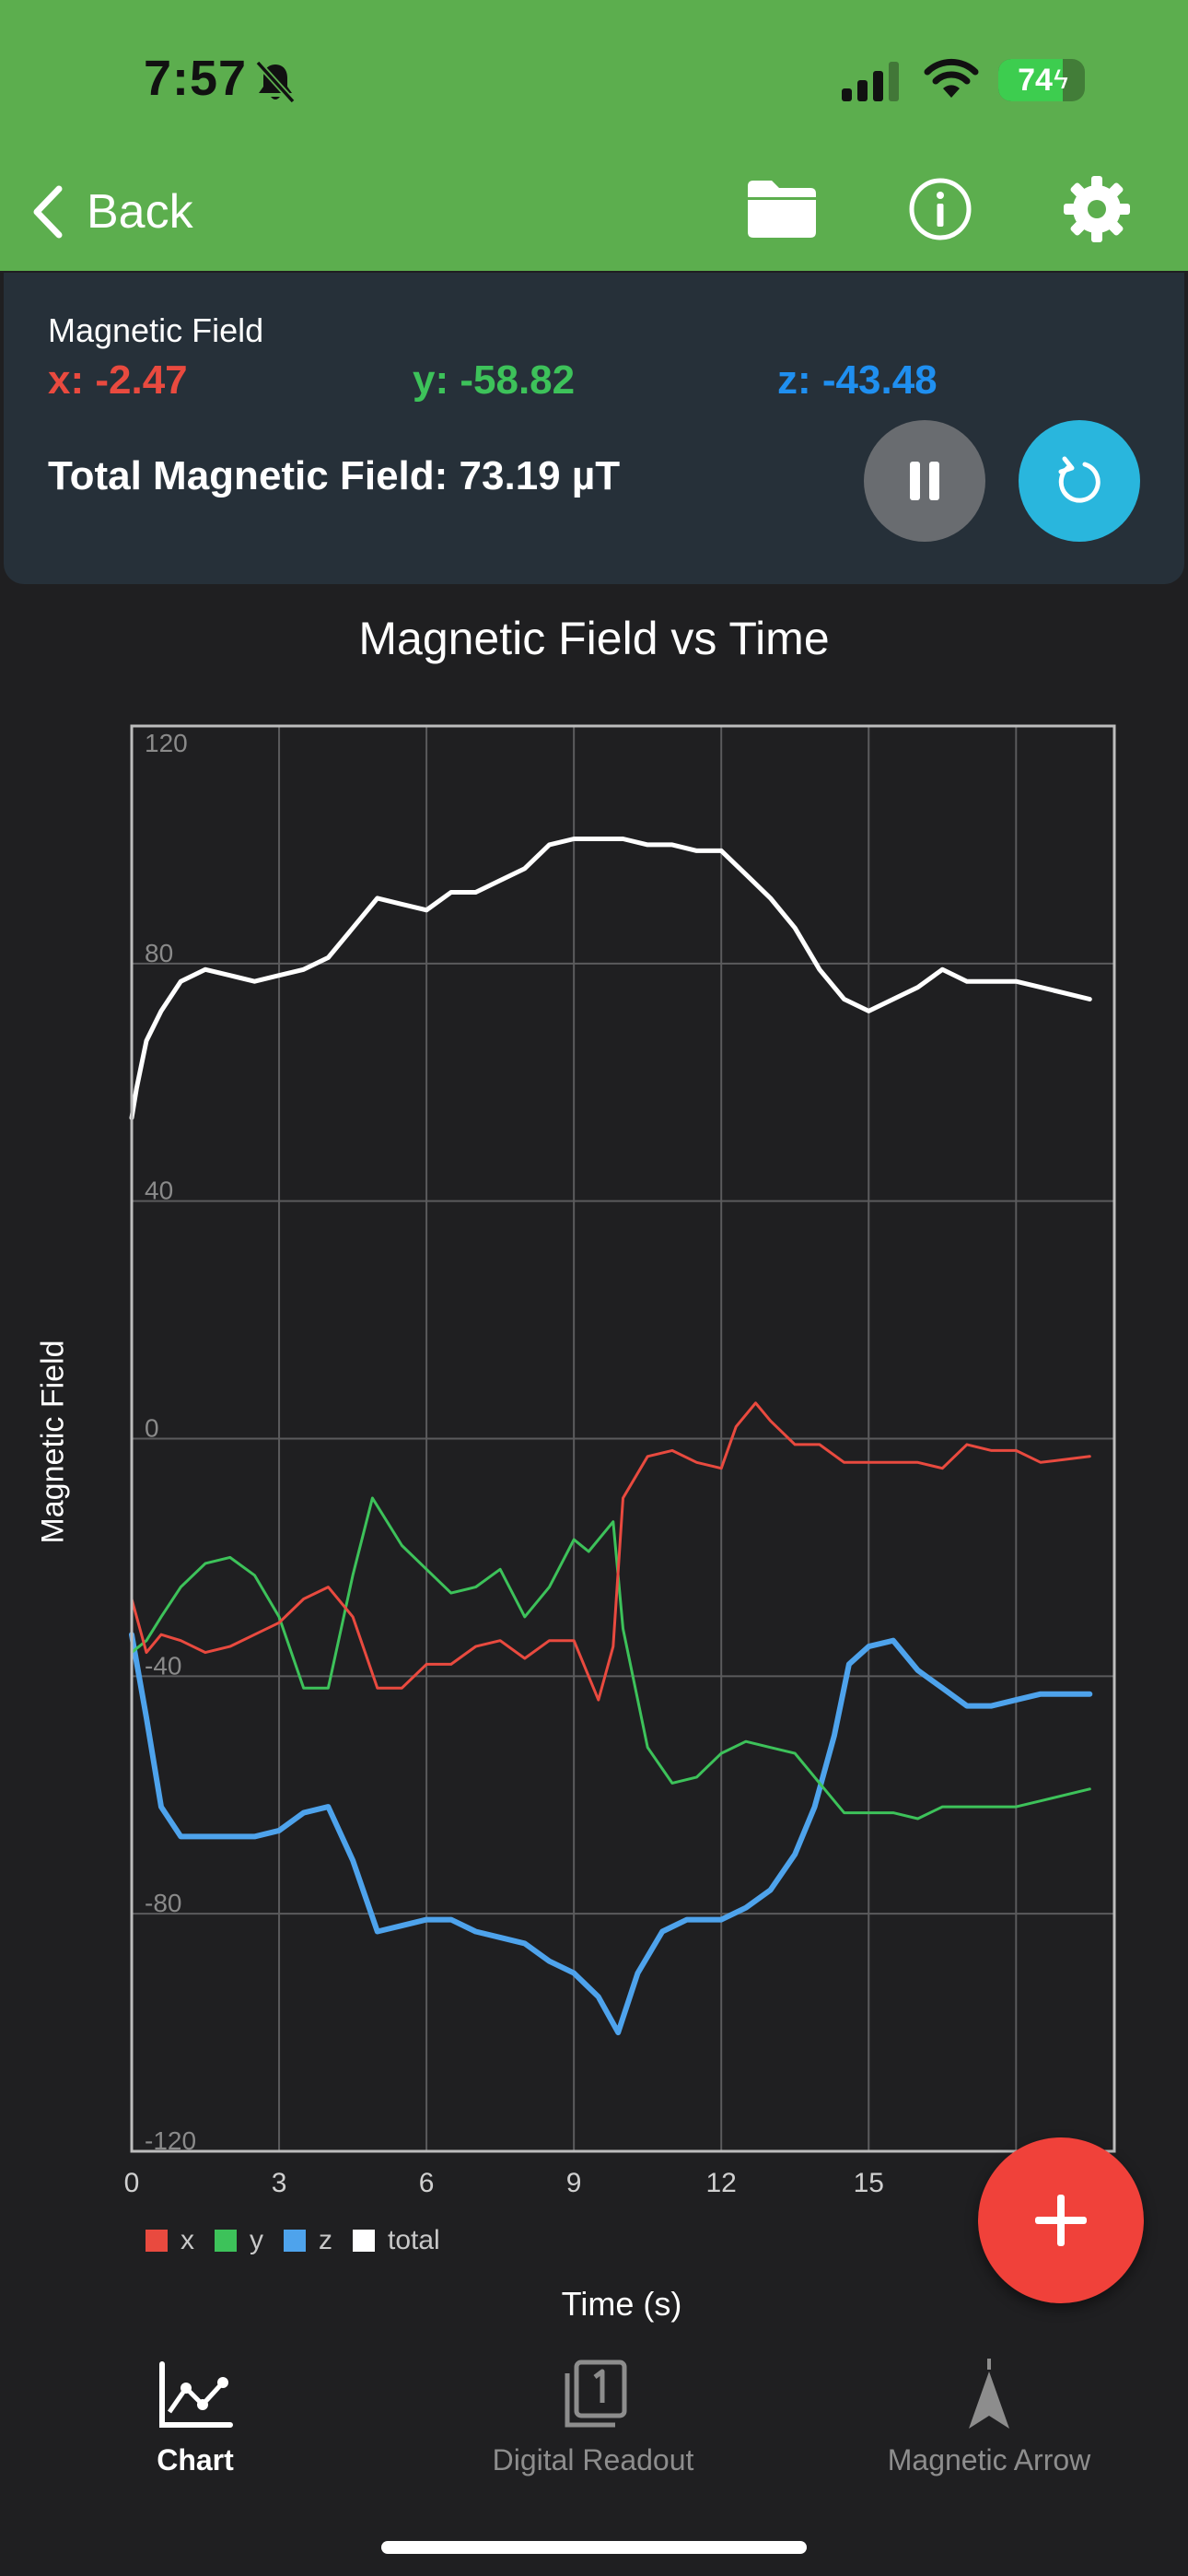 This screenshot has height=2576, width=1188. I want to click on total-field-label: Total Magnetic Field: 73.19 µT, so click(335, 475).